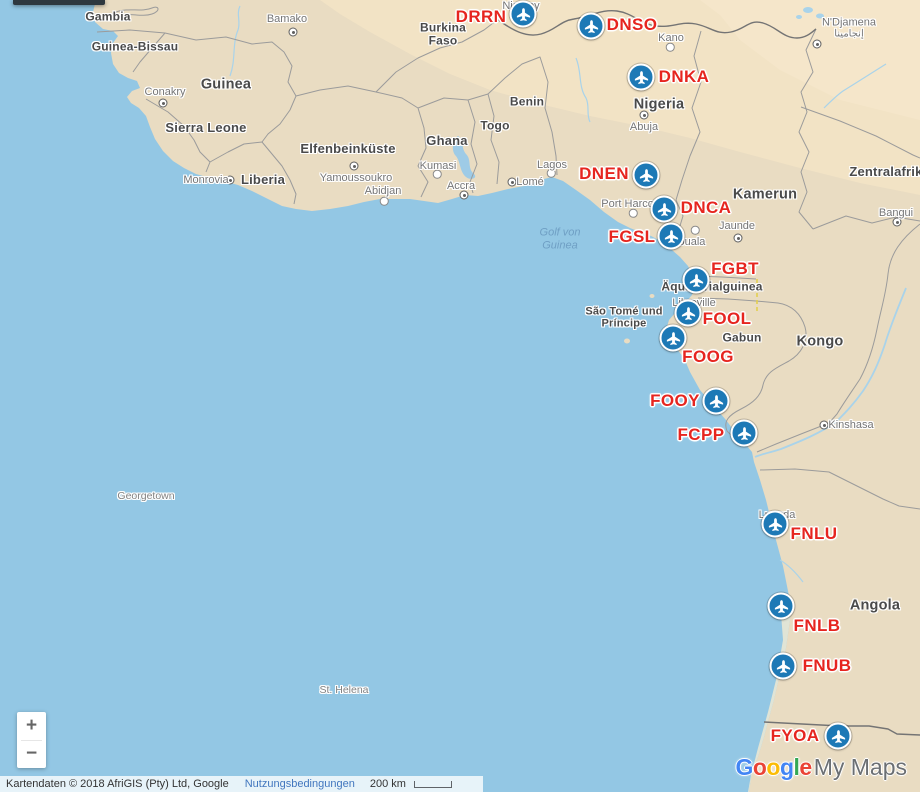  Describe the element at coordinates (708, 356) in the screenshot. I see `airport-label-foog: FOOG` at that location.